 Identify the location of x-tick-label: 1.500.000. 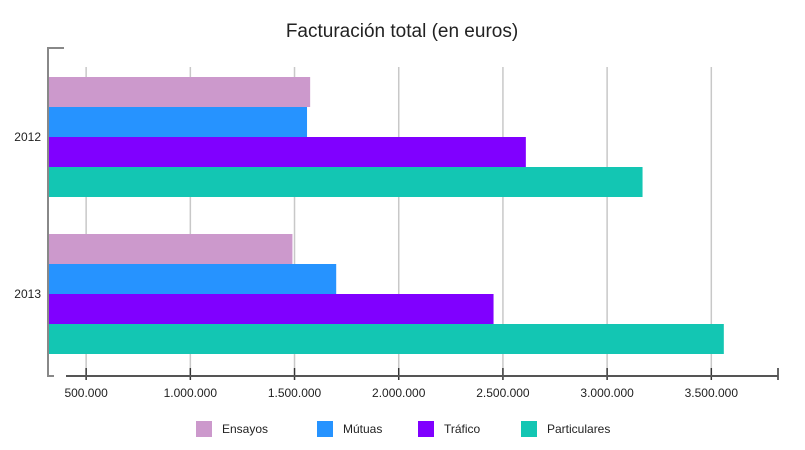
(295, 393).